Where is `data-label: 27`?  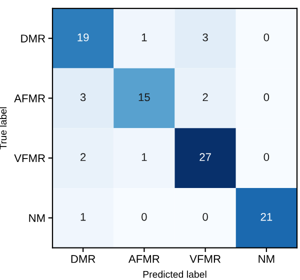 data-label: 27 is located at coordinates (205, 157).